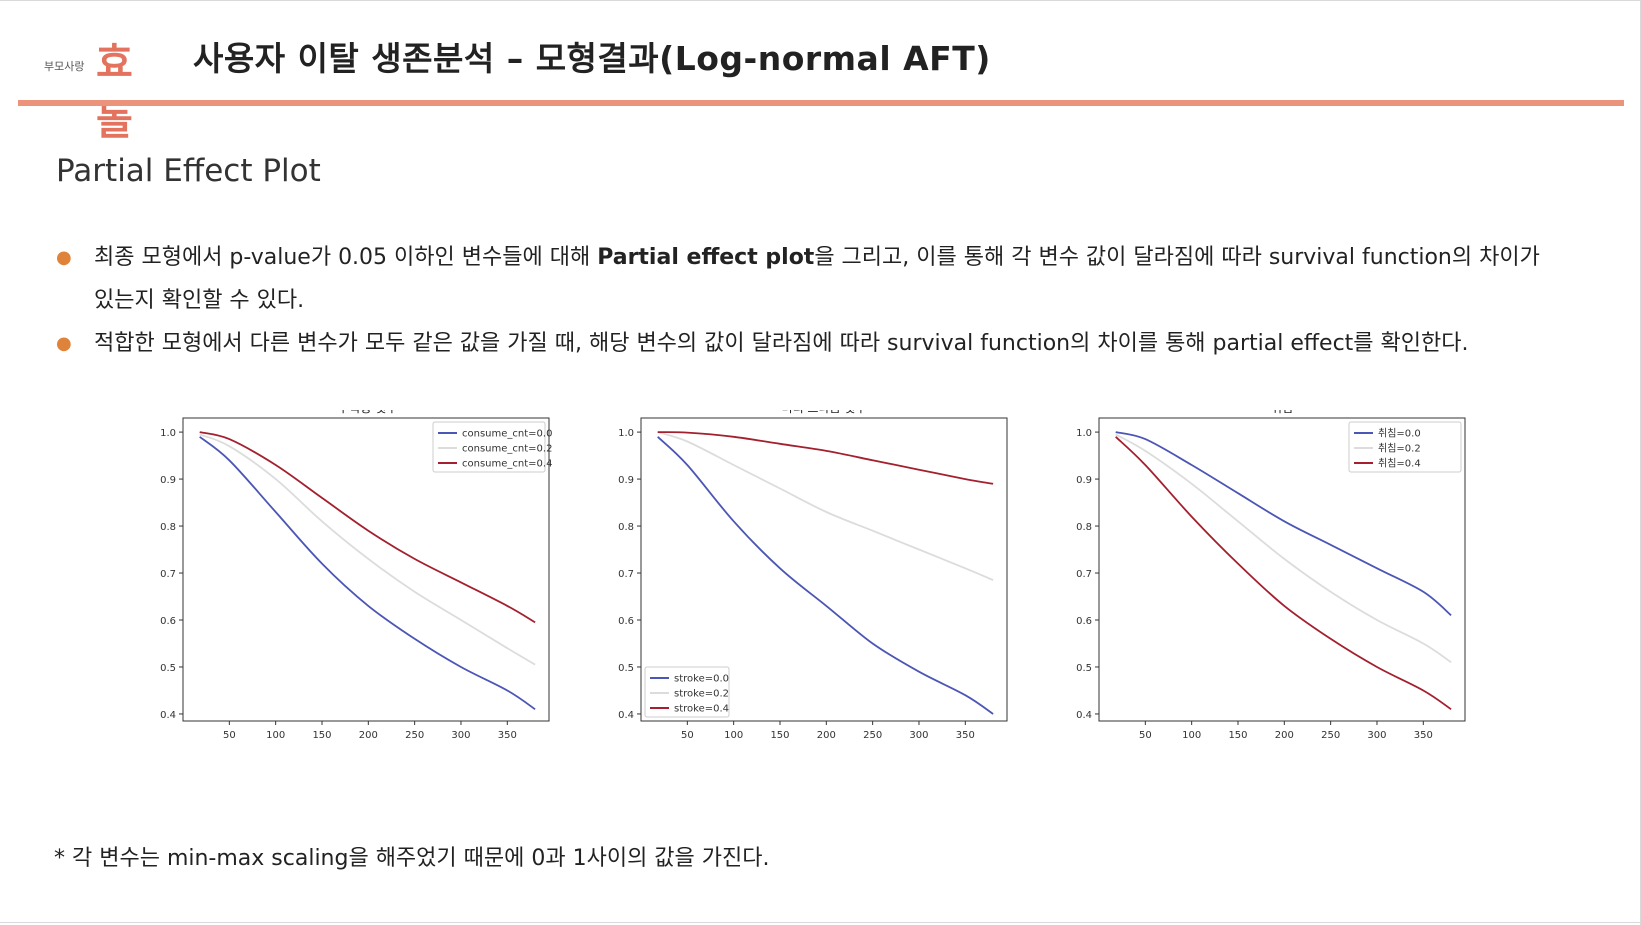  Describe the element at coordinates (701, 694) in the screenshot. I see `legend-label: stroke=0.2` at that location.